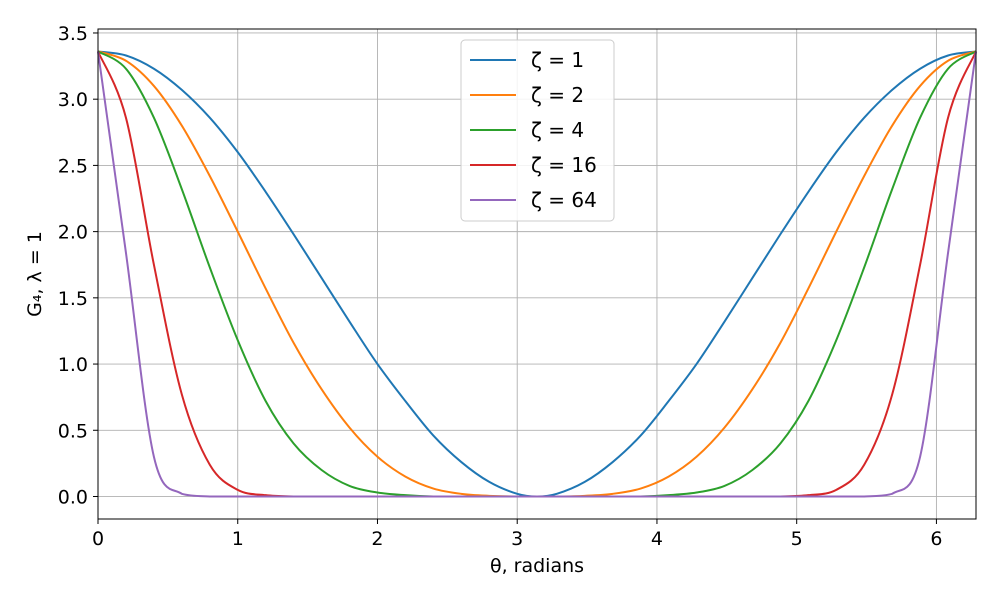 The image size is (1000, 600). I want to click on y-axis-label: G₄, λ = 1, so click(35, 274).